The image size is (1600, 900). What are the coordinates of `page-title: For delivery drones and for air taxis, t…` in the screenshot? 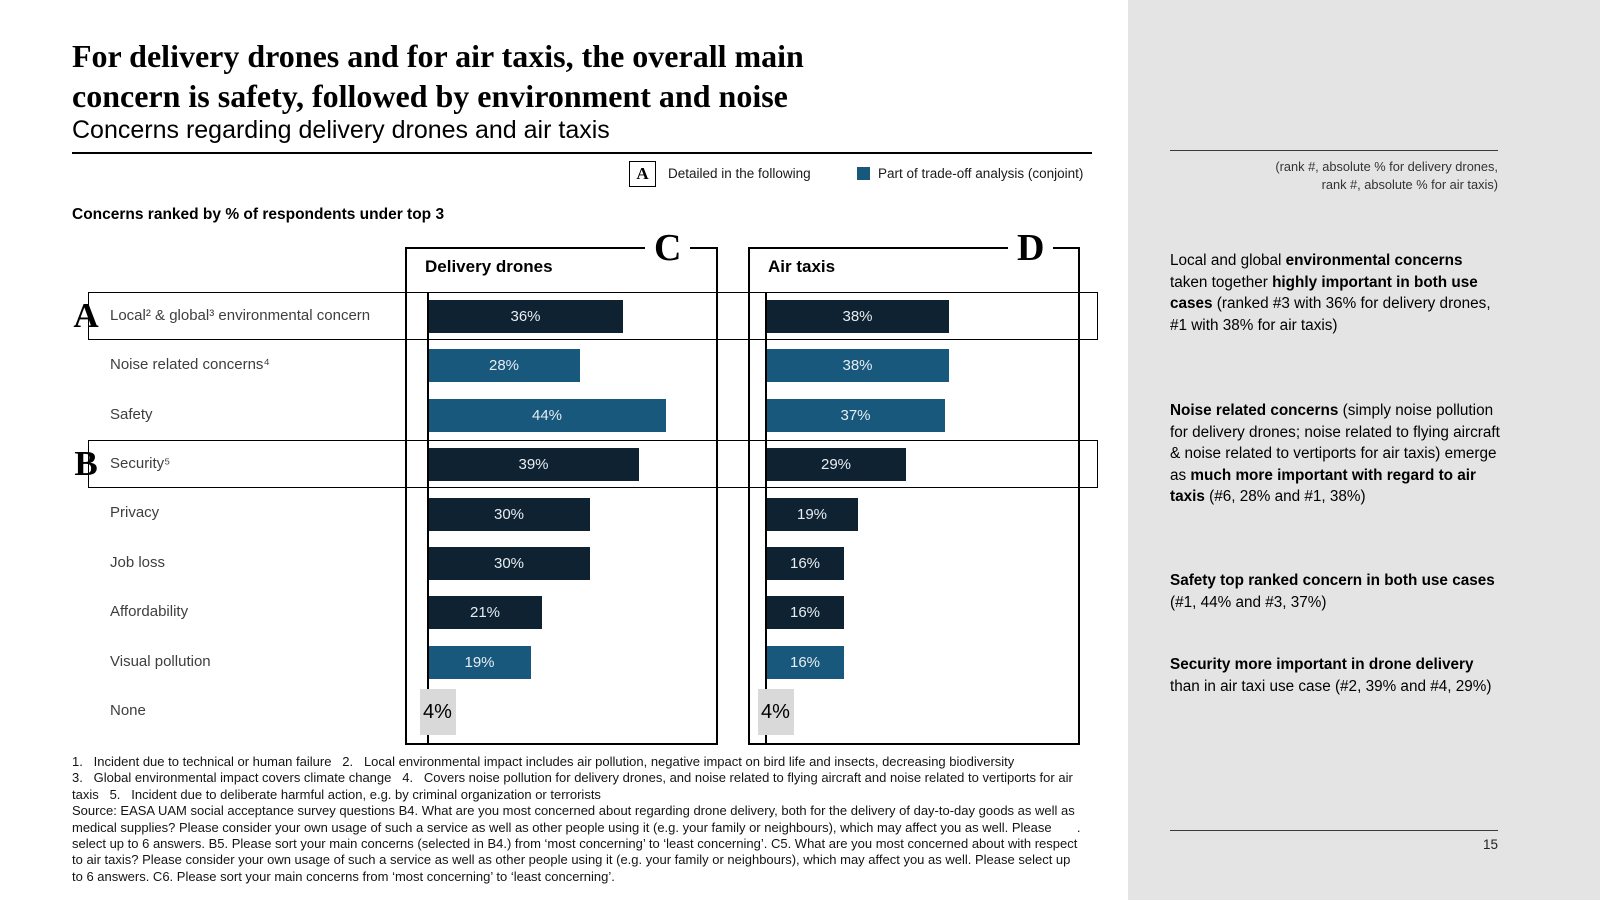 It's located at (572, 76).